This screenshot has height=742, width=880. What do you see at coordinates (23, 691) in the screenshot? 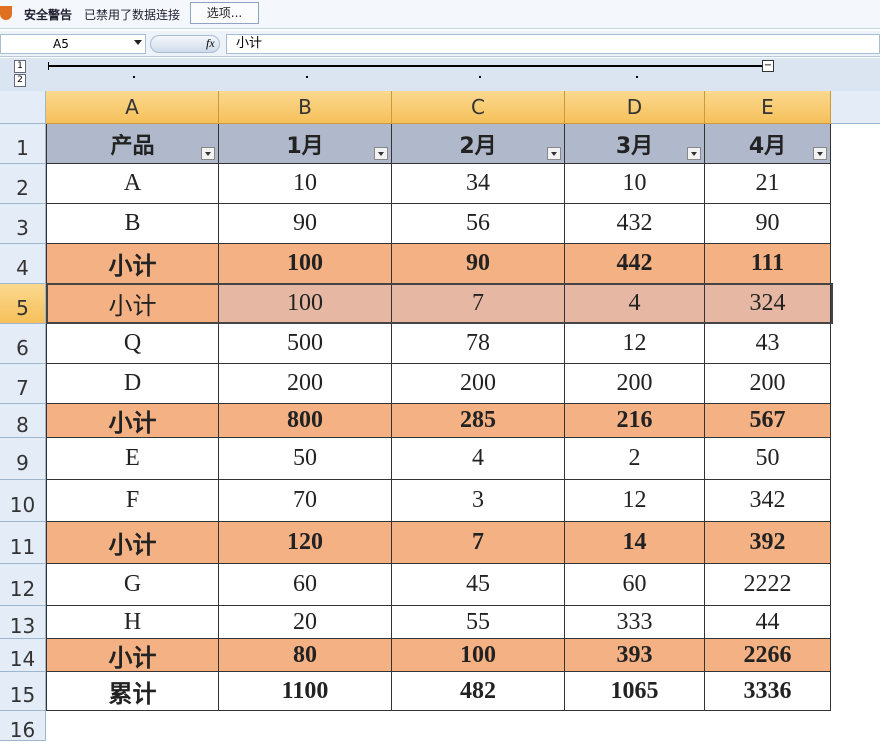
I see `row-header: 15` at bounding box center [23, 691].